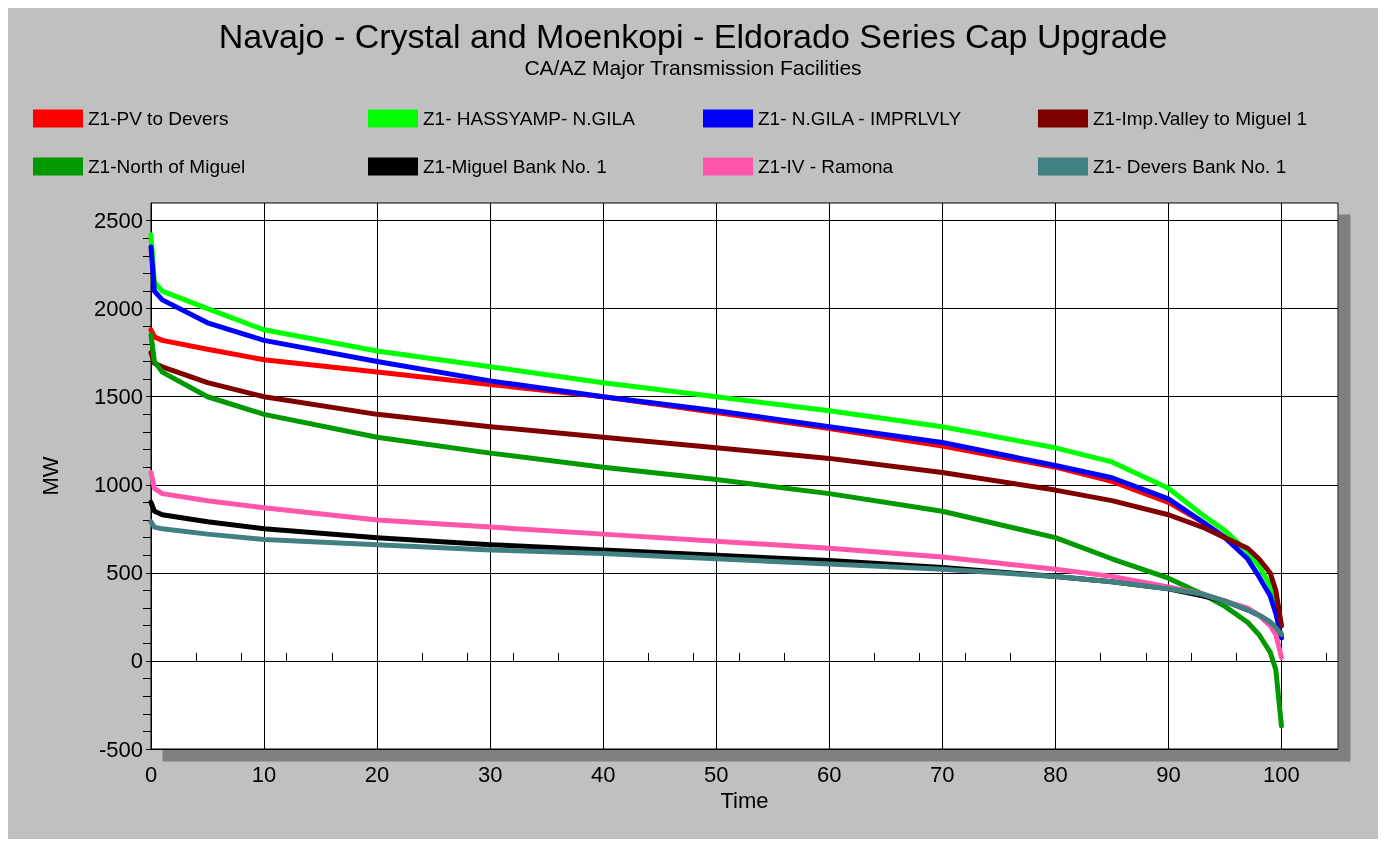 This screenshot has width=1386, height=847. Describe the element at coordinates (529, 118) in the screenshot. I see `legend-label: Z1- HASSYAMP- N.GILA` at that location.